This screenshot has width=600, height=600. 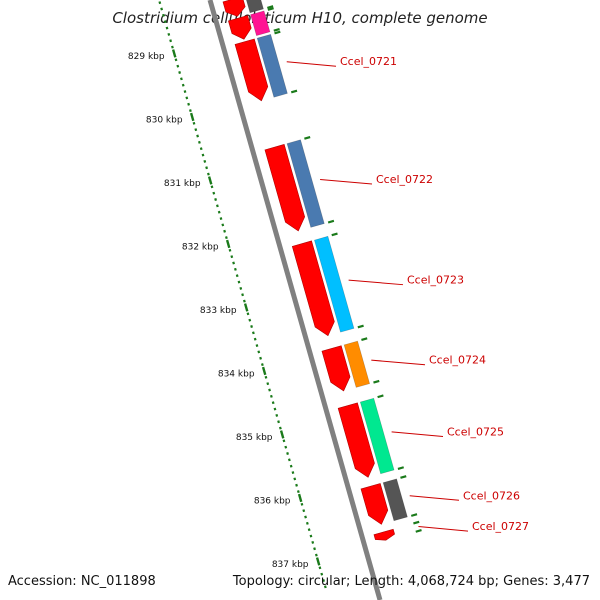 What do you see at coordinates (368, 61) in the screenshot?
I see `gene-locus-label: Ccel_0721` at bounding box center [368, 61].